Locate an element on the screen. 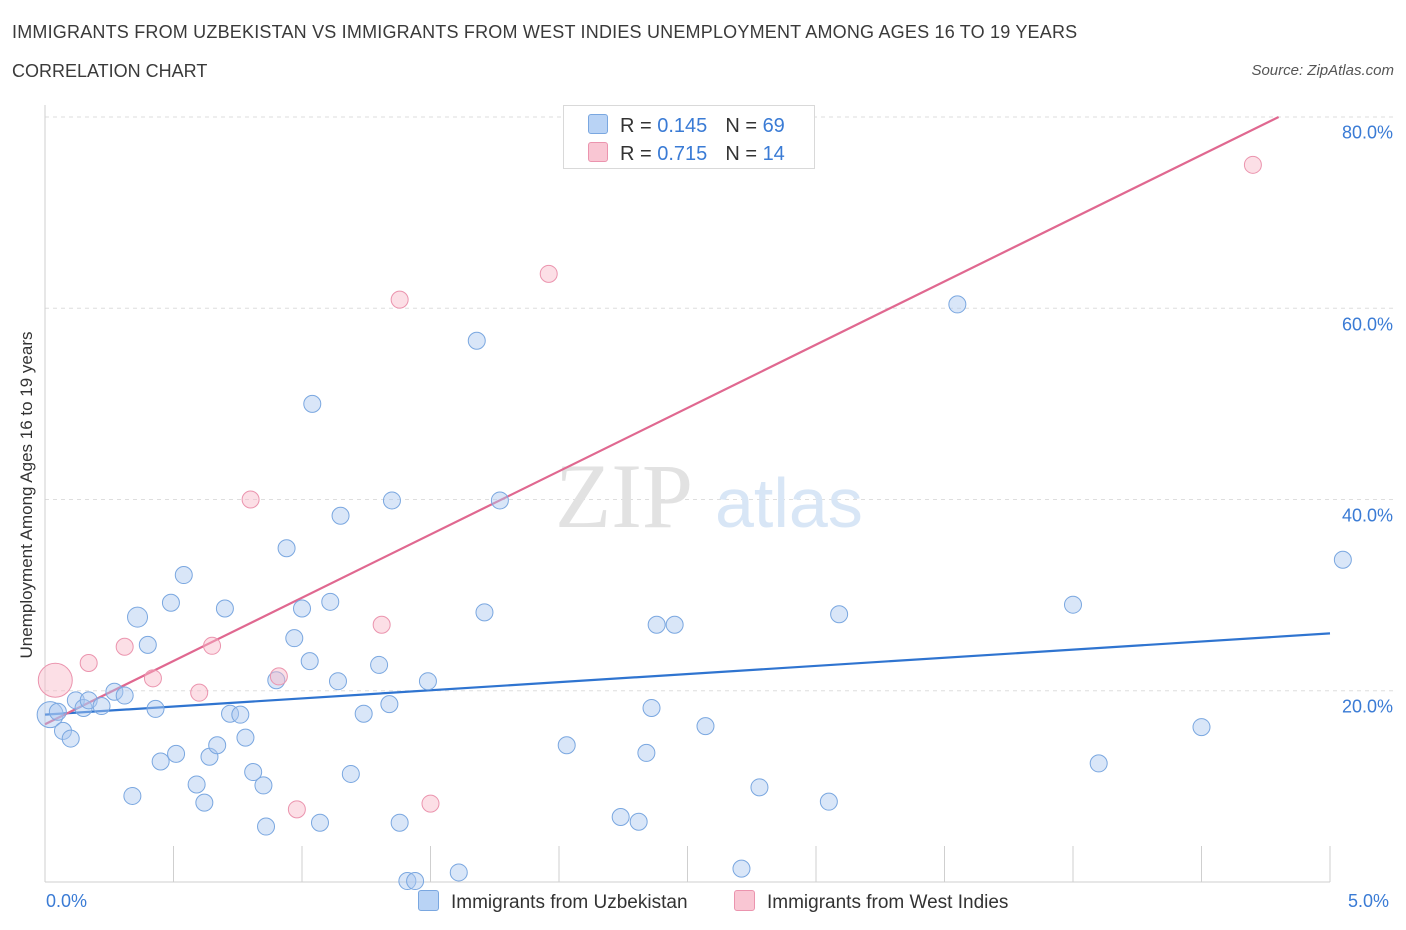 Image resolution: width=1406 pixels, height=930 pixels. y-tick-label: 60.0% is located at coordinates (1367, 324).